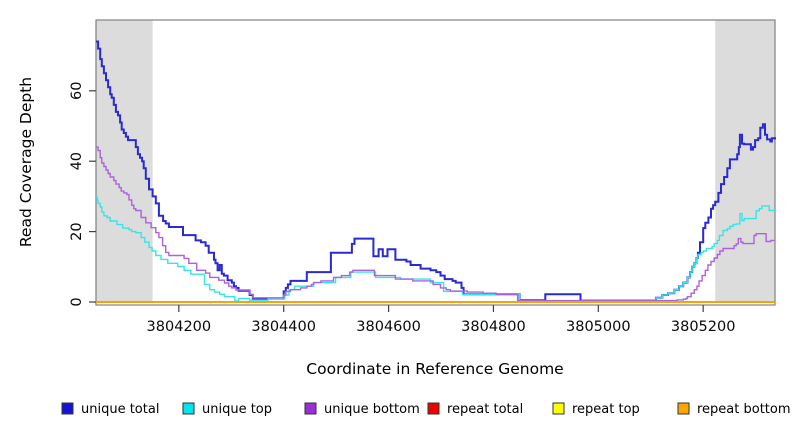  Describe the element at coordinates (372, 409) in the screenshot. I see `legend-label-unique-bottom: unique bottom` at that location.